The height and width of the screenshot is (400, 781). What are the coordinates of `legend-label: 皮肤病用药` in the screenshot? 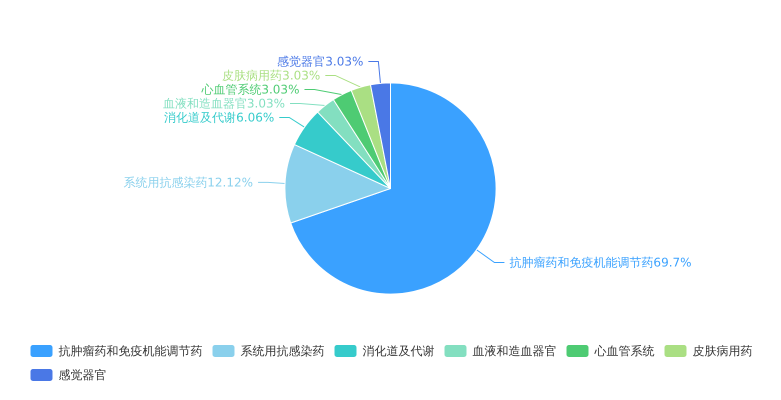 It's located at (722, 351).